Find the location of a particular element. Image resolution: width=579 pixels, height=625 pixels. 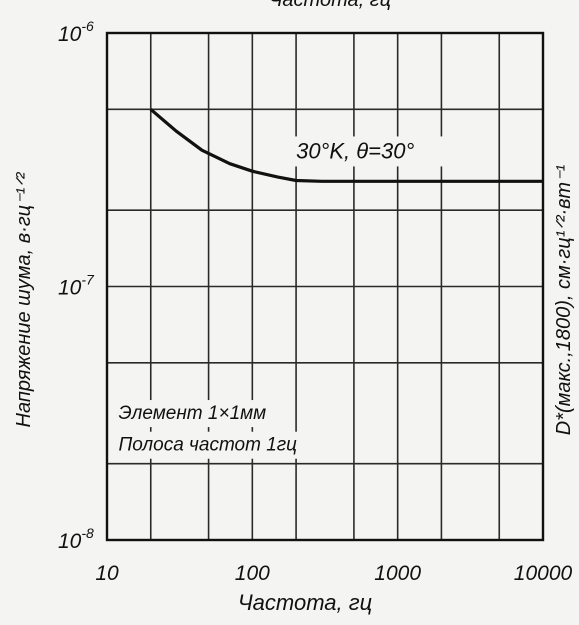

x-tick-label: 1000 is located at coordinates (397, 573).